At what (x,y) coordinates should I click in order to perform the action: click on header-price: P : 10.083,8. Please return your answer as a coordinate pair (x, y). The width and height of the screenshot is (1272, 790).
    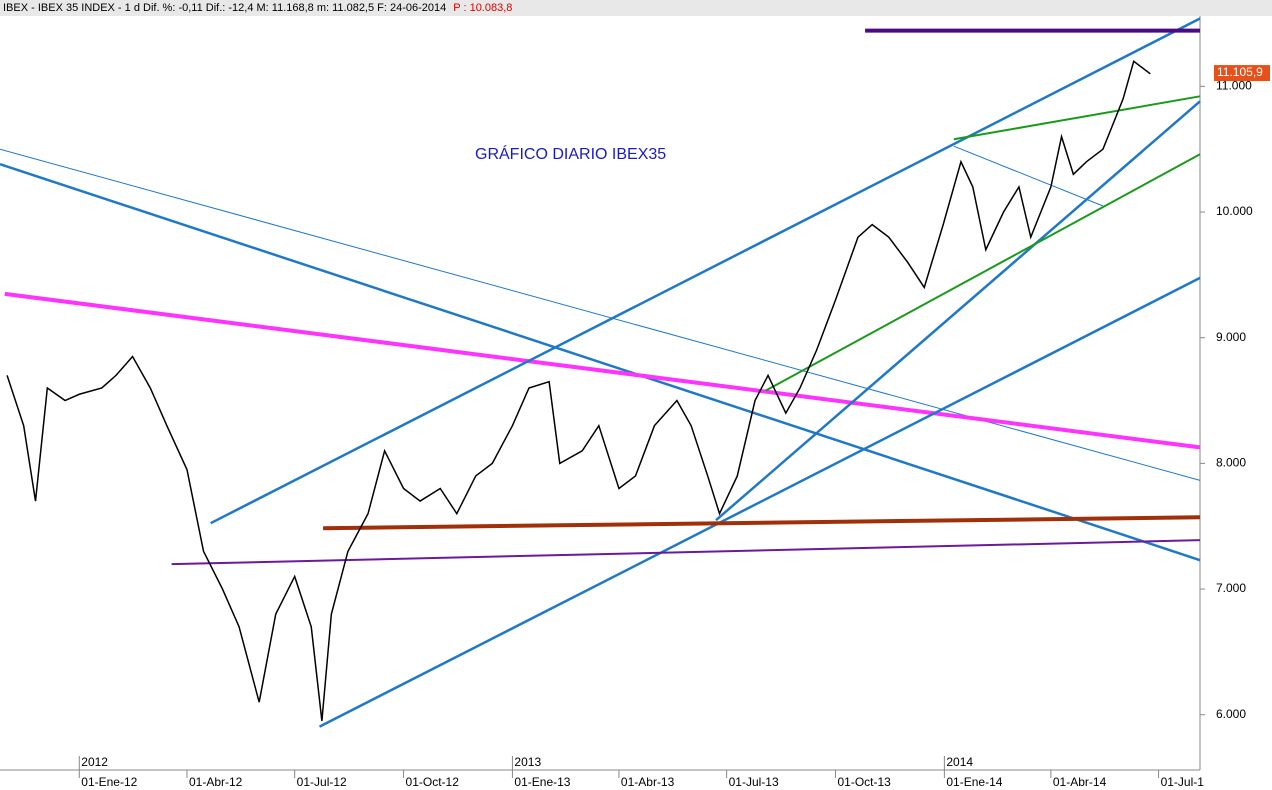
    Looking at the image, I should click on (482, 8).